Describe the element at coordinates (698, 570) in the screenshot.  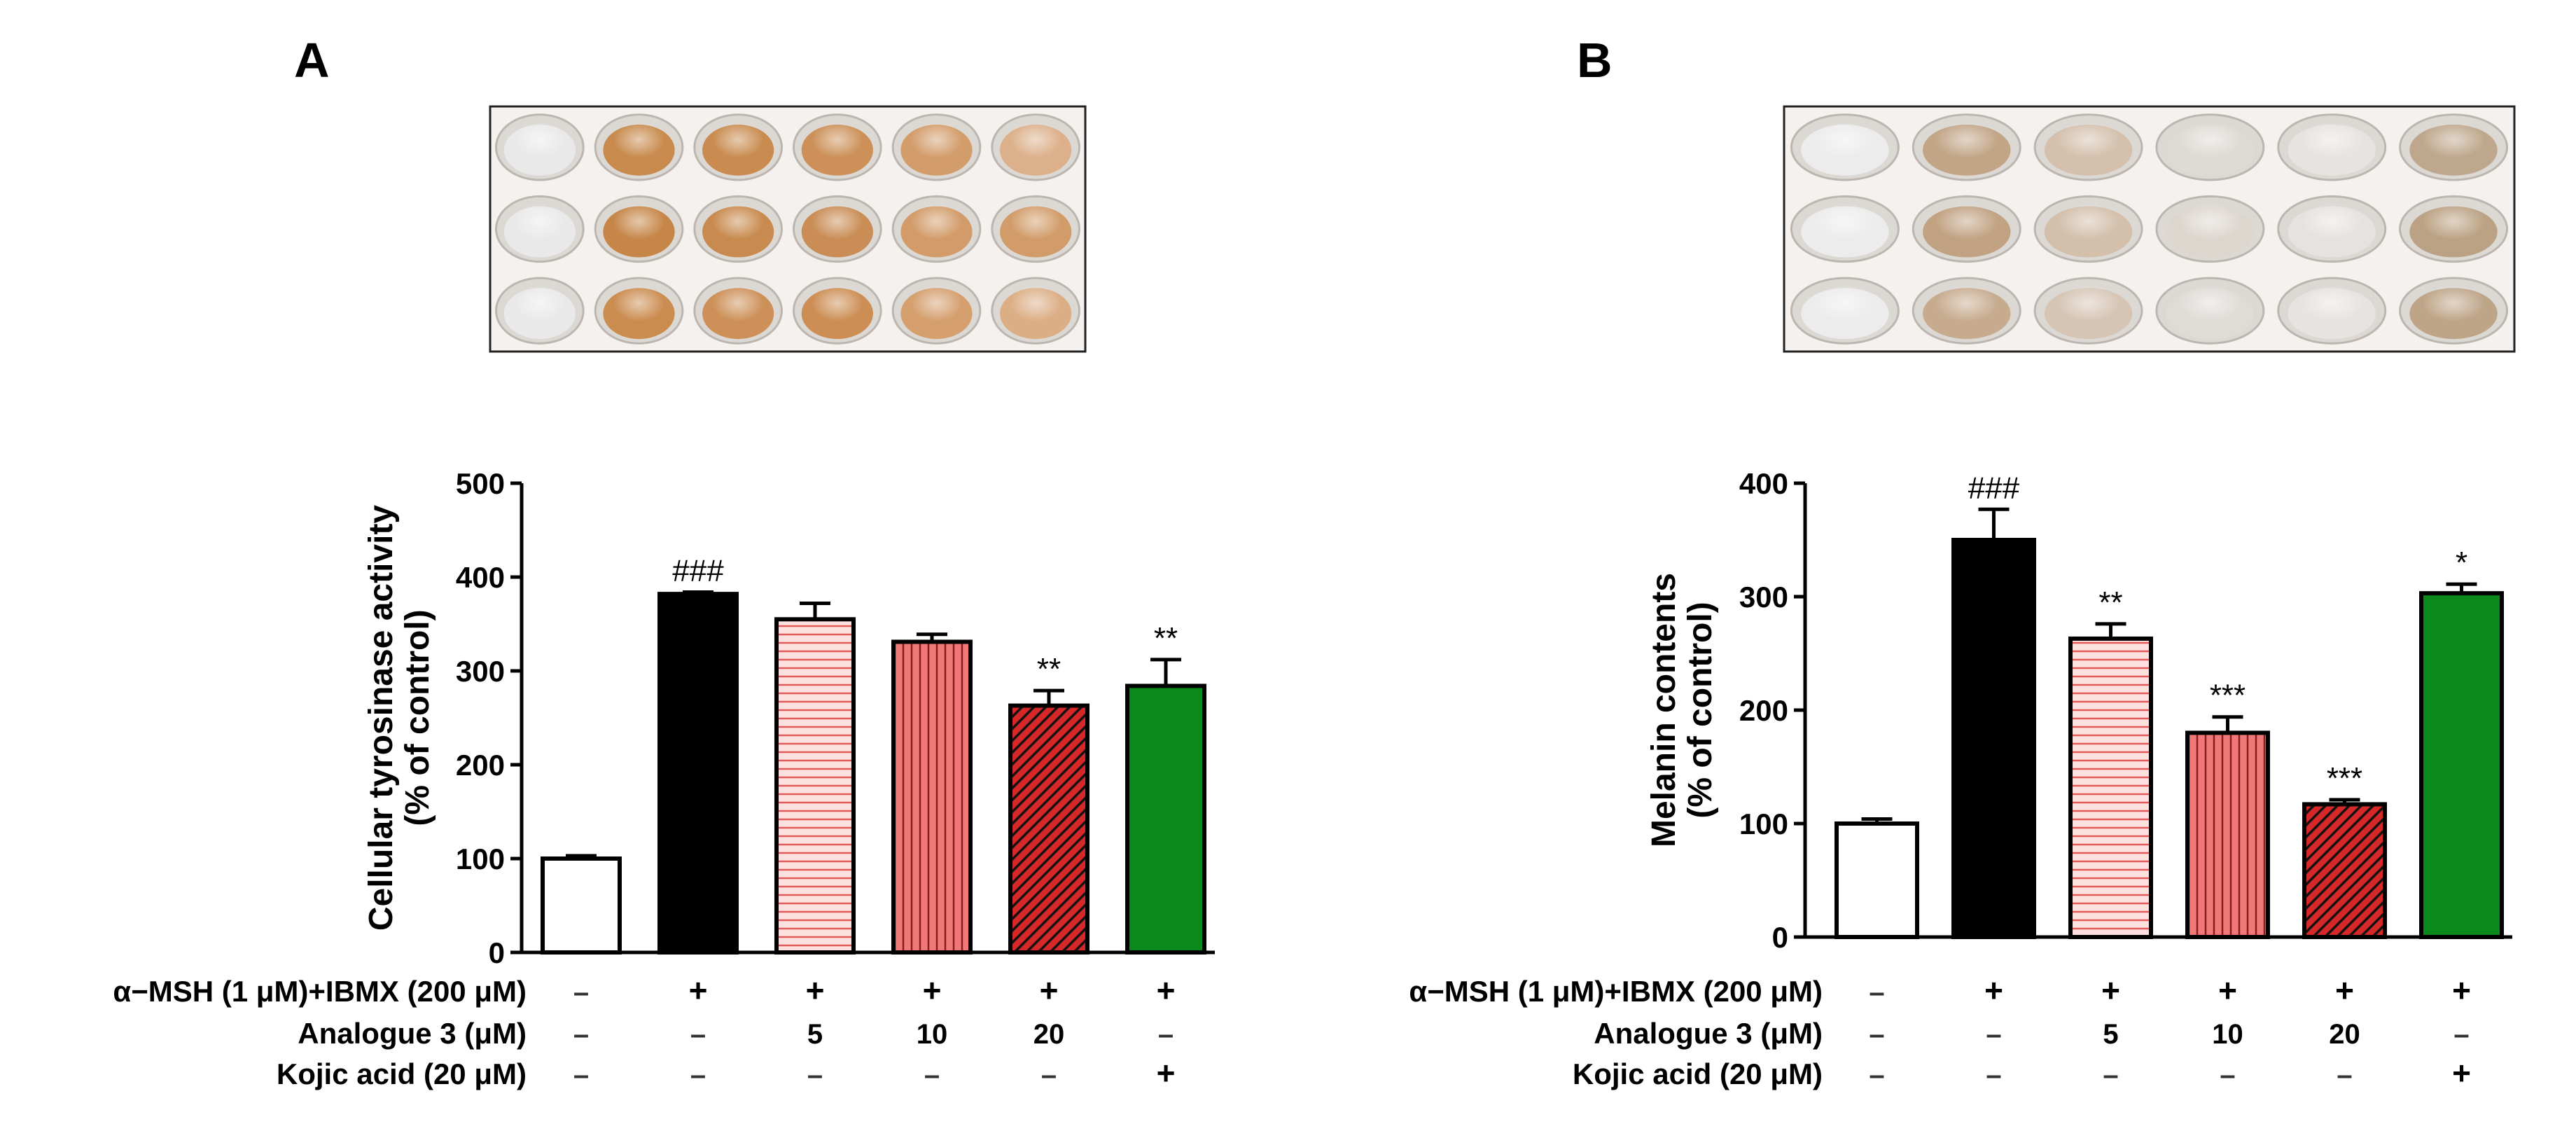
I see `panel-a-significance-label: ###` at that location.